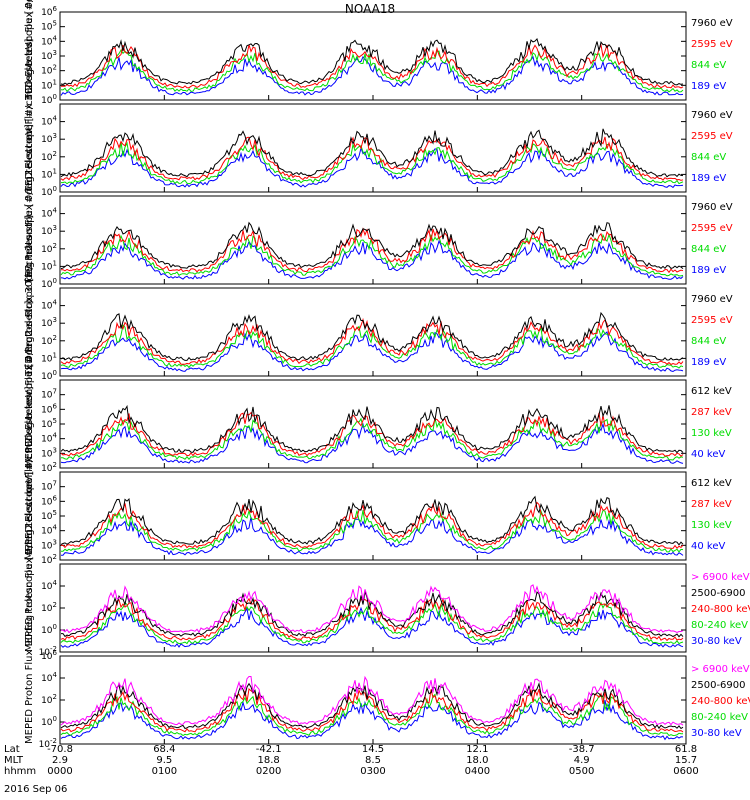  Describe the element at coordinates (712, 23) in the screenshot. I see `legend-0-0: 7960 eV` at that location.